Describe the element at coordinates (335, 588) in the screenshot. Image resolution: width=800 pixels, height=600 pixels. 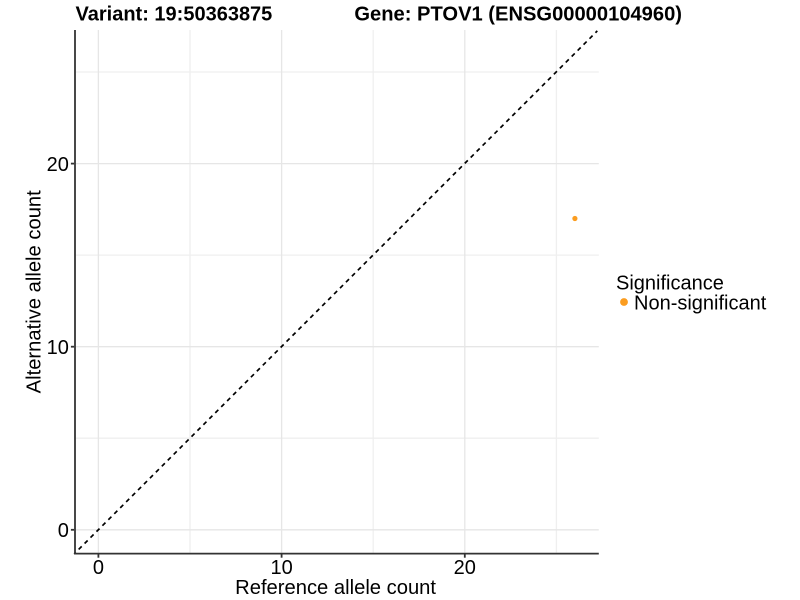
I see `svg-text: Reference allele count` at that location.